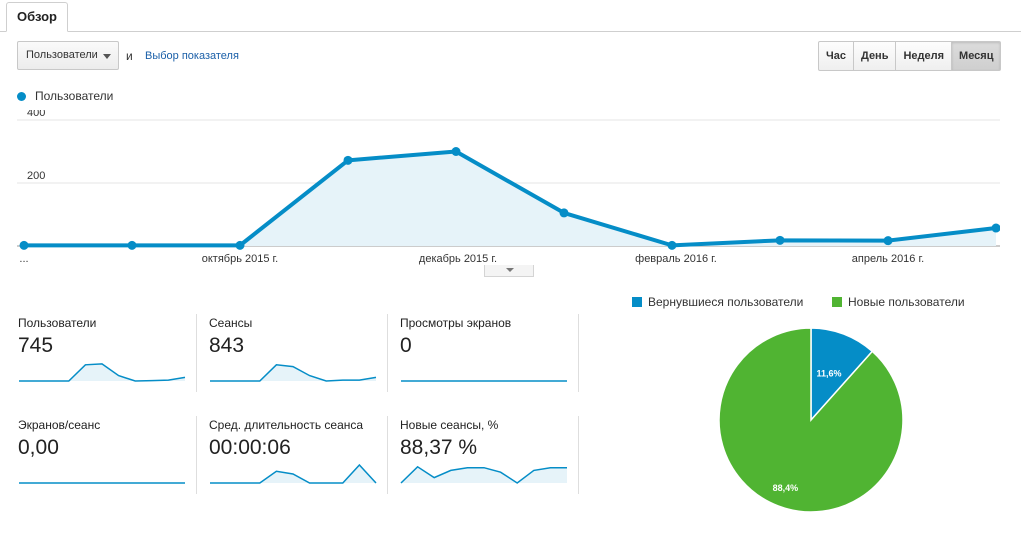 The image size is (1021, 545). I want to click on user-type-pie-chart: 11,6% 88,4%, so click(811, 420).